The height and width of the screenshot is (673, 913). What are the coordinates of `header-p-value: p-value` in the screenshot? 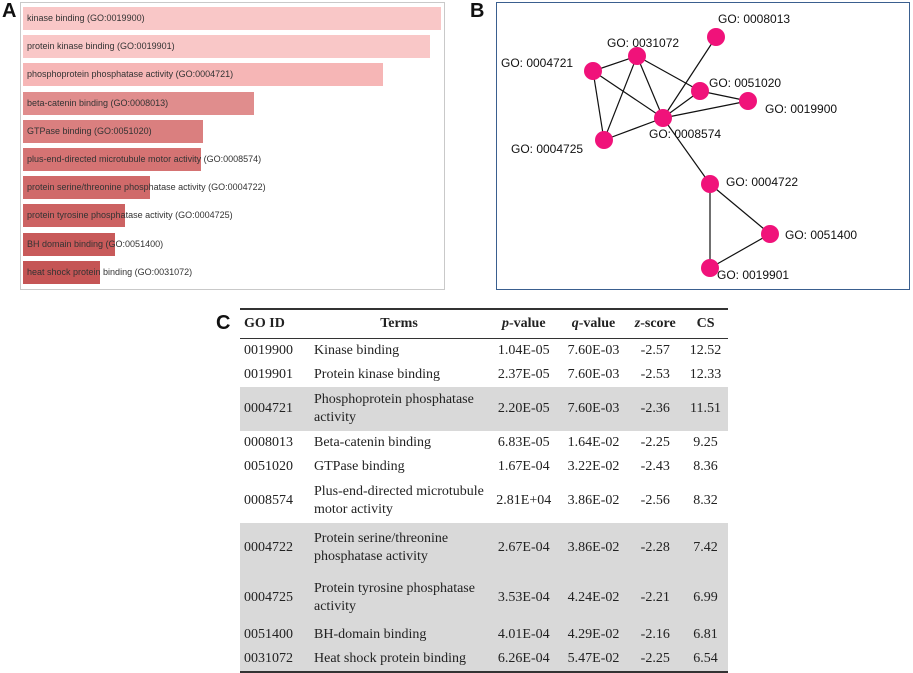 It's located at (524, 323).